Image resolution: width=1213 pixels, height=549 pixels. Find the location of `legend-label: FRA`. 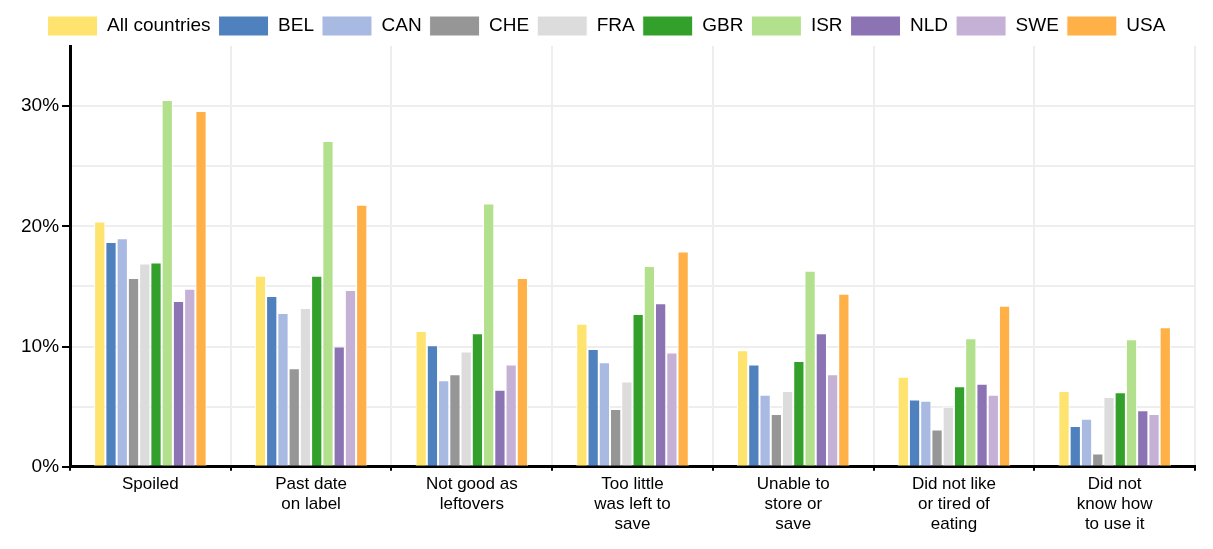

legend-label: FRA is located at coordinates (616, 25).